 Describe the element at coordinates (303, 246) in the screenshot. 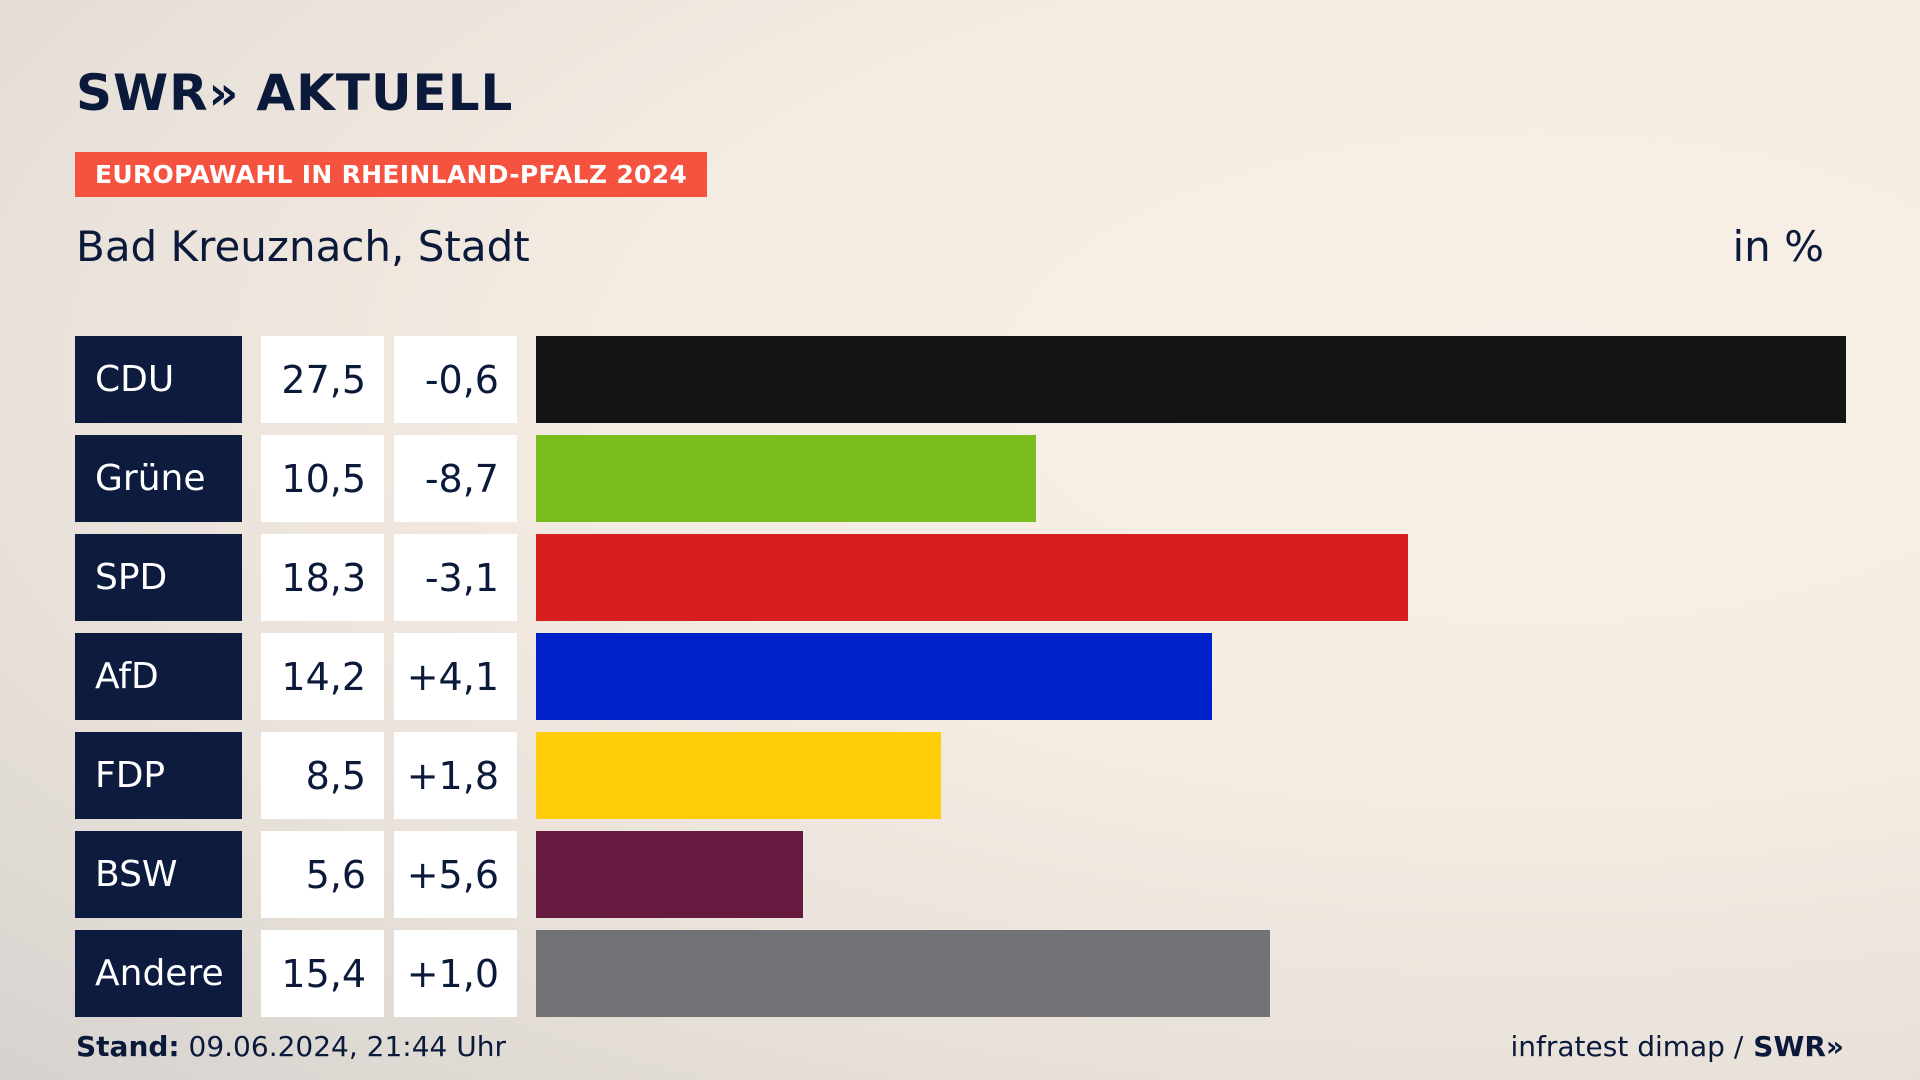

I see `region-title: Bad Kreuznach, Stadt` at that location.